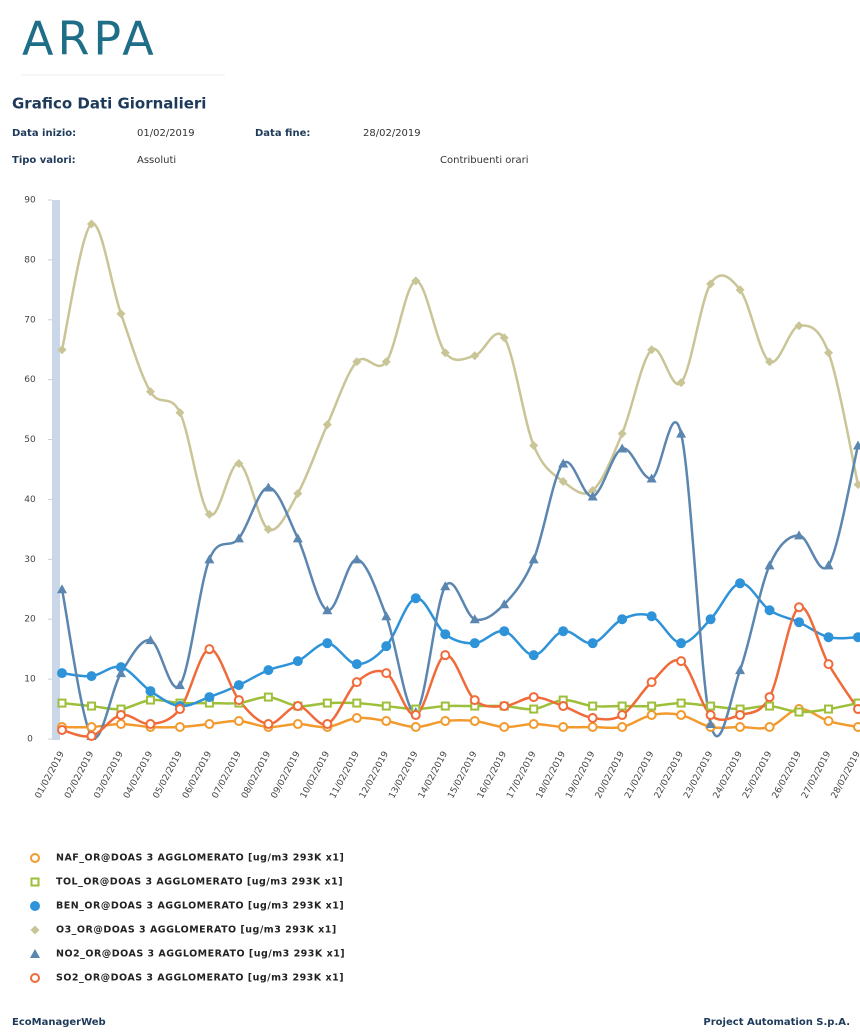  What do you see at coordinates (728, 775) in the screenshot?
I see `x-tick-label: 24/02/2019` at bounding box center [728, 775].